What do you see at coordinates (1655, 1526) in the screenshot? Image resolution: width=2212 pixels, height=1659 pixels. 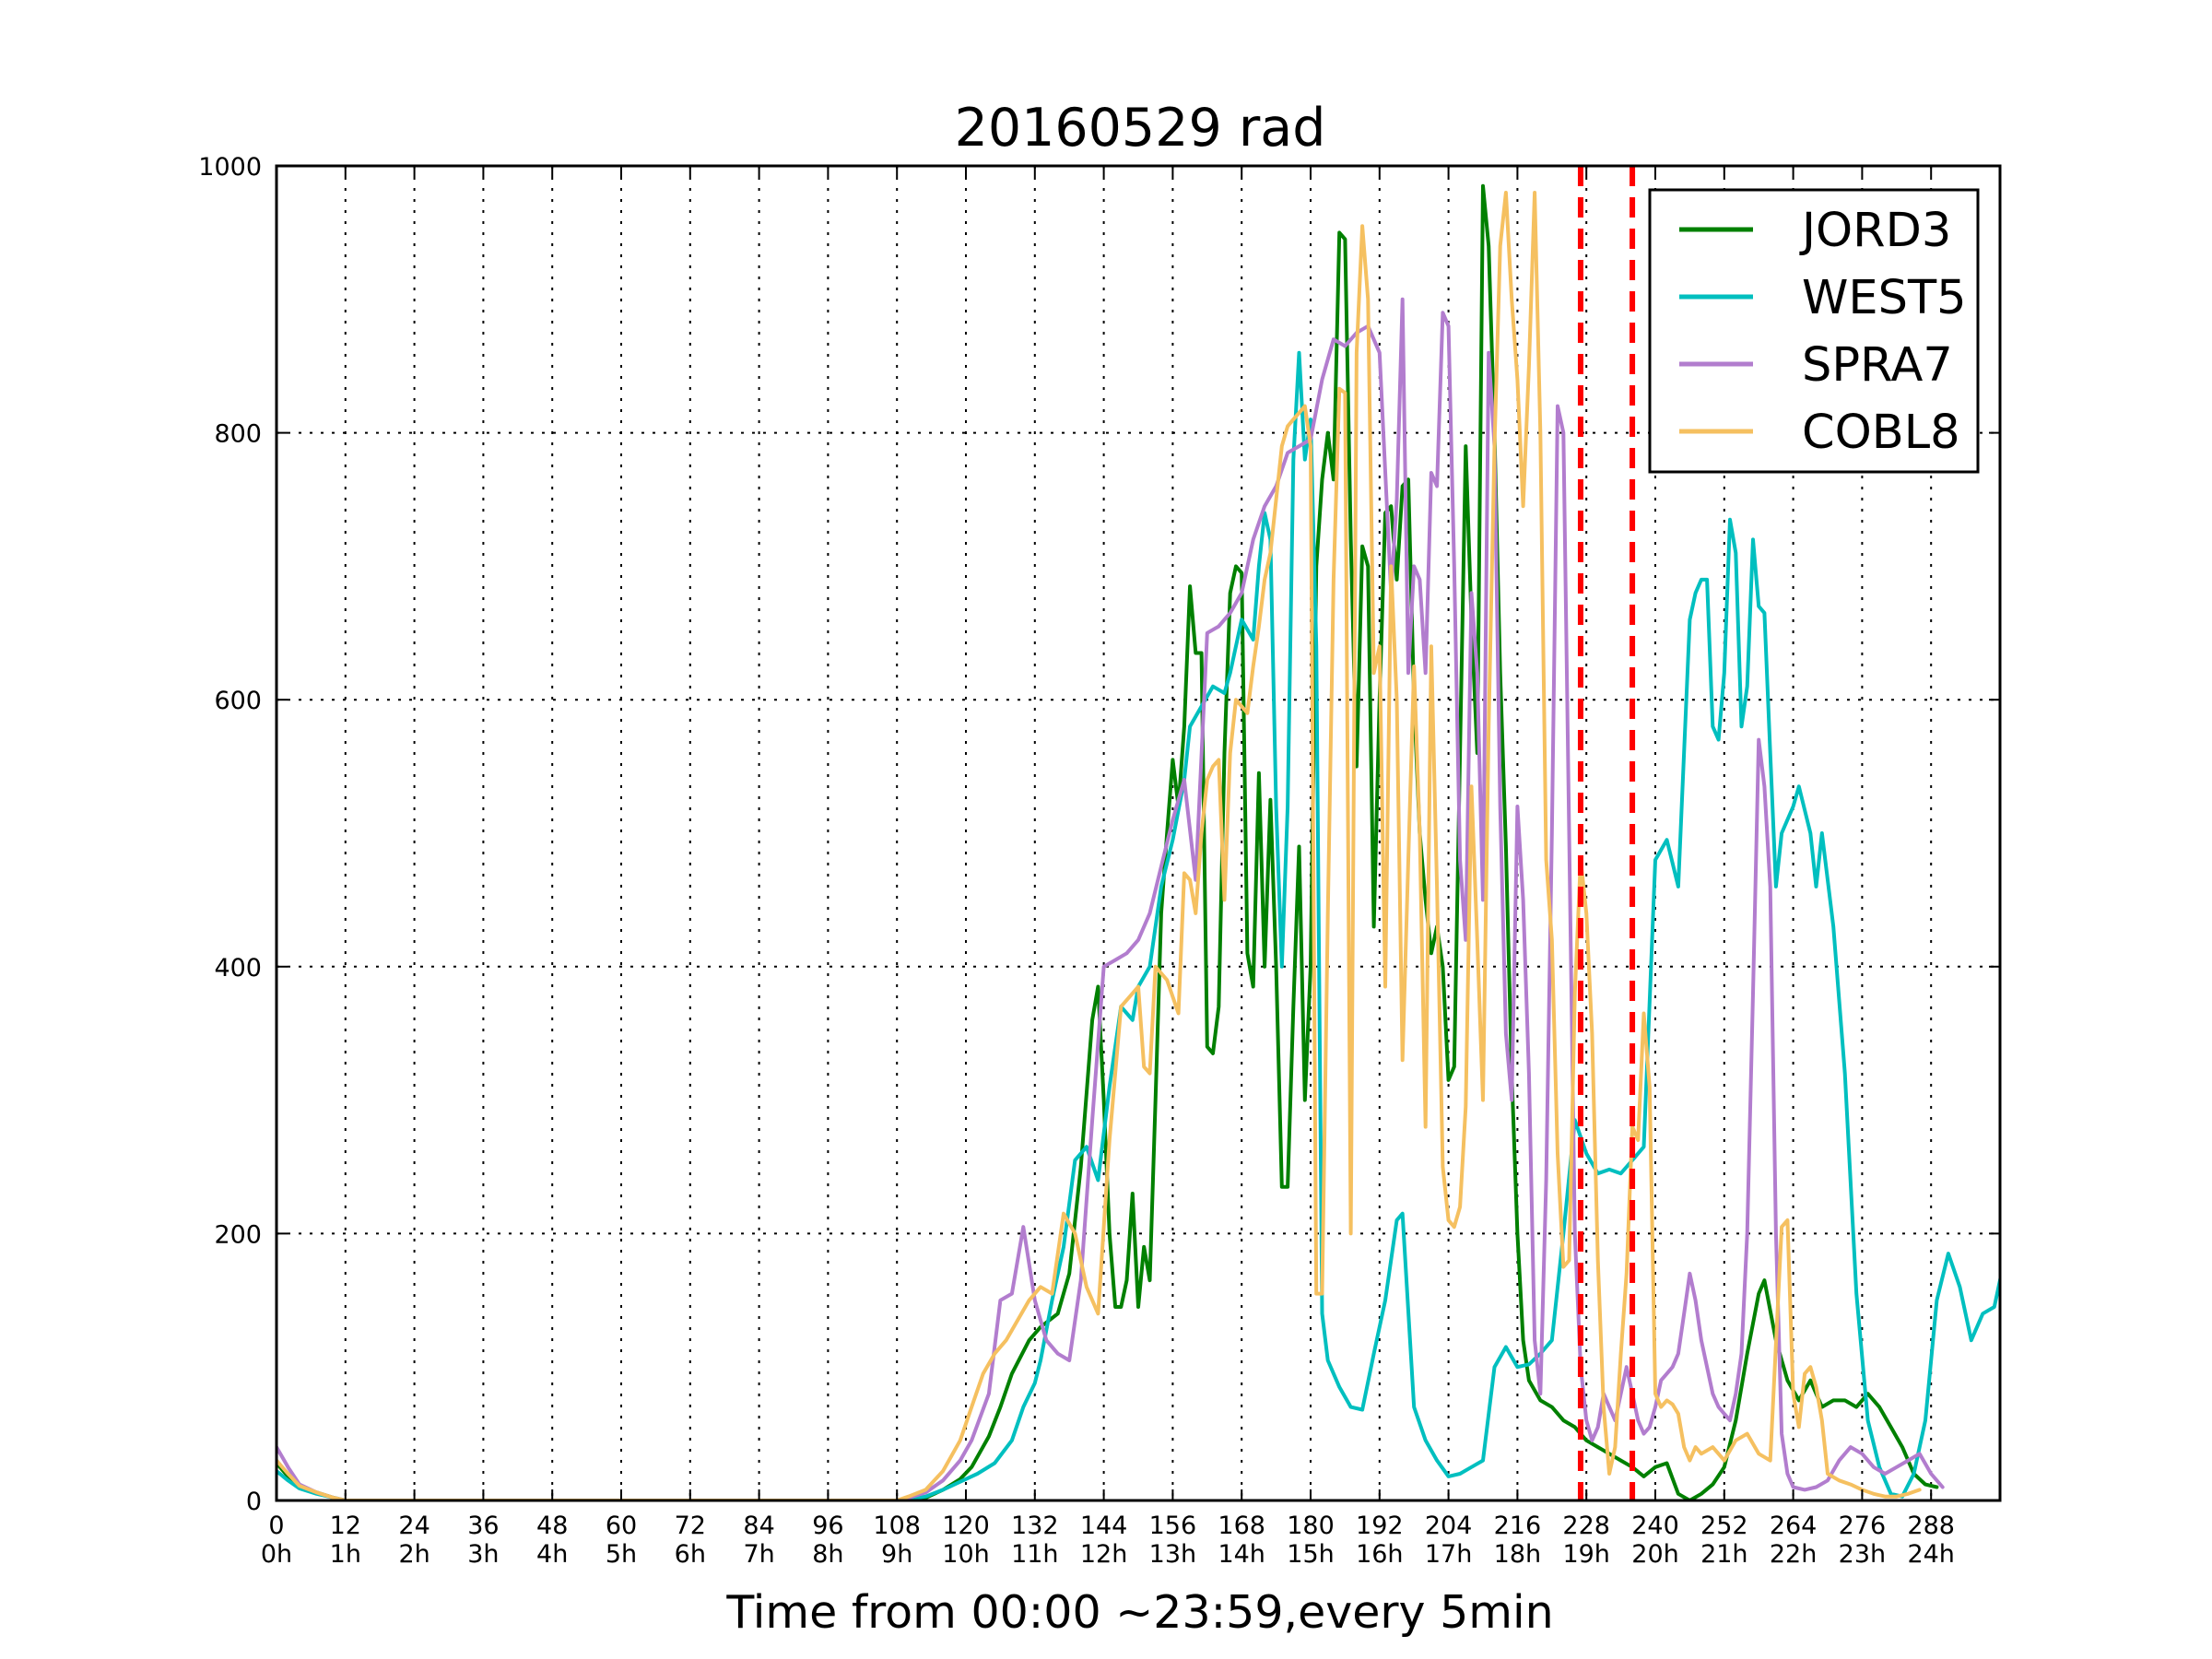 I see `x-tick-label: 240` at bounding box center [1655, 1526].